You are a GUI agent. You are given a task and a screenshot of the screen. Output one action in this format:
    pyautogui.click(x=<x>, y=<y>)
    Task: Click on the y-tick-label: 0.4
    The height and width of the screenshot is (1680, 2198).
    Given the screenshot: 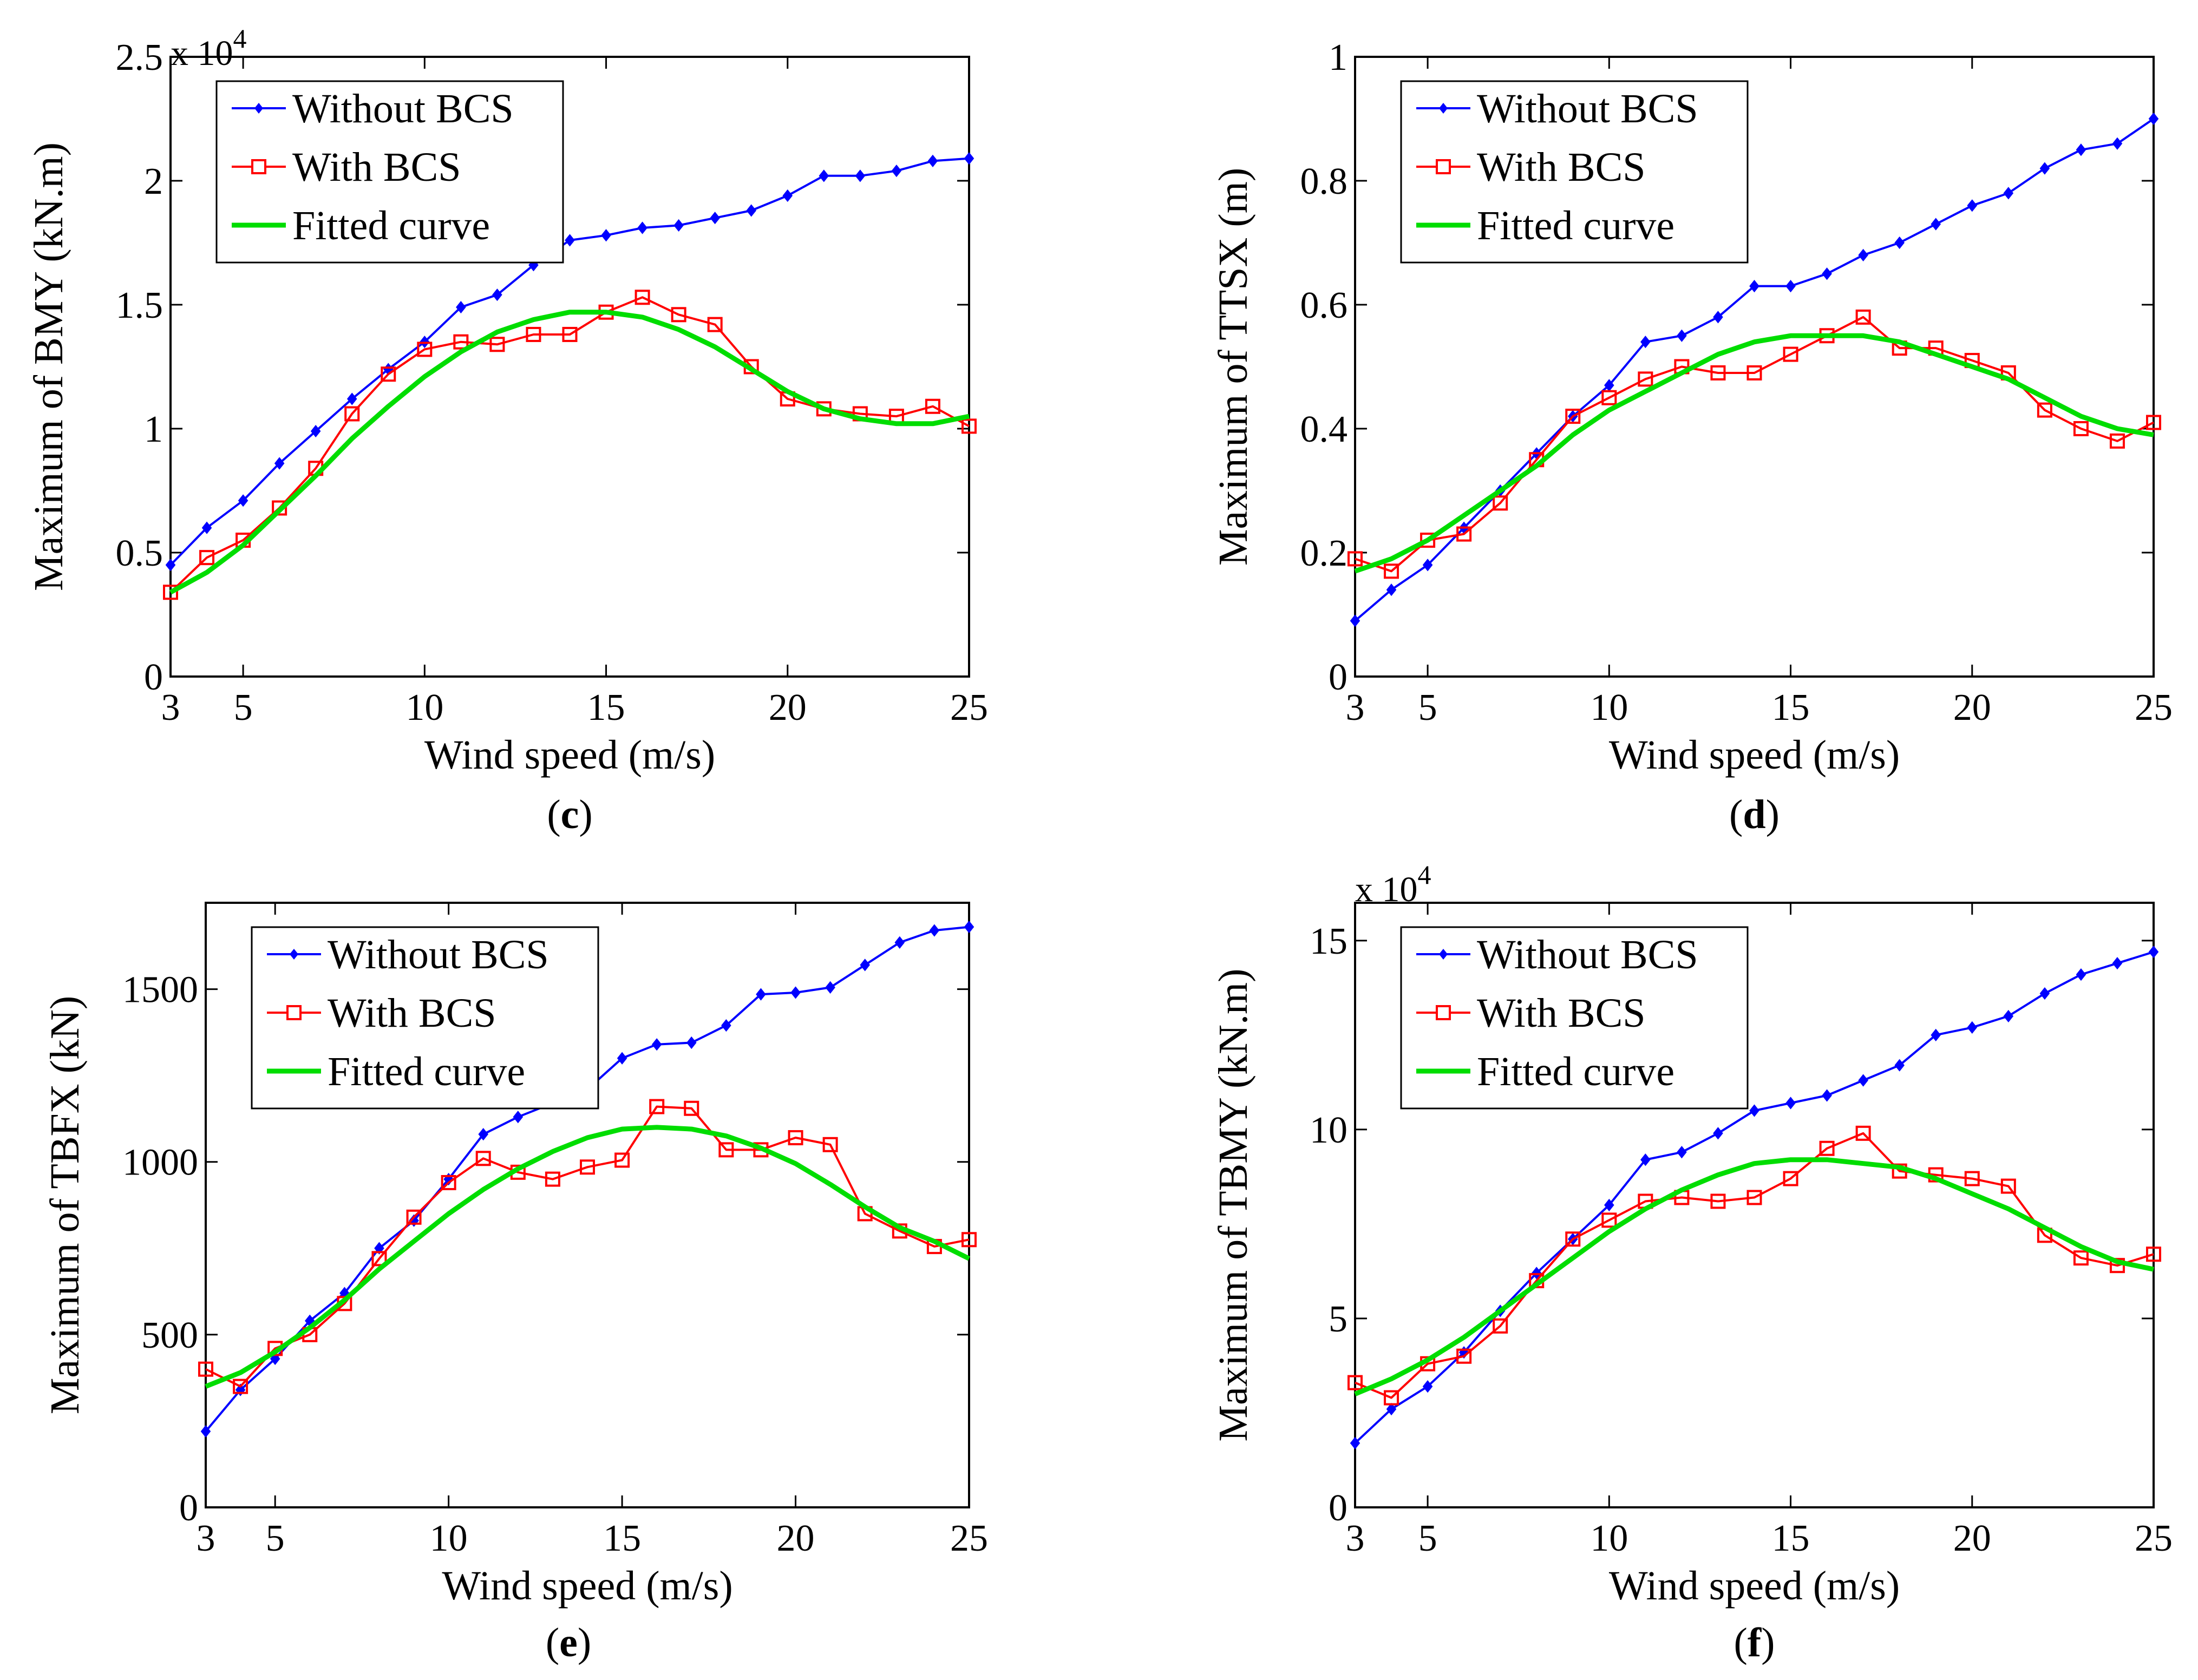 What is the action you would take?
    pyautogui.click(x=1324, y=429)
    